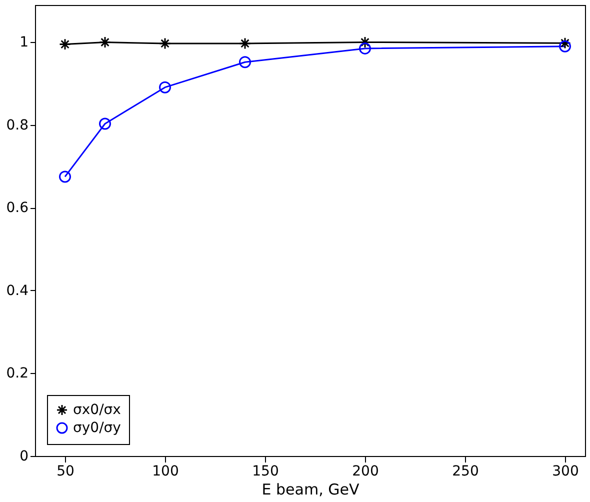 Image resolution: width=590 pixels, height=502 pixels. What do you see at coordinates (17, 290) in the screenshot?
I see `y-tick-label: 0.4` at bounding box center [17, 290].